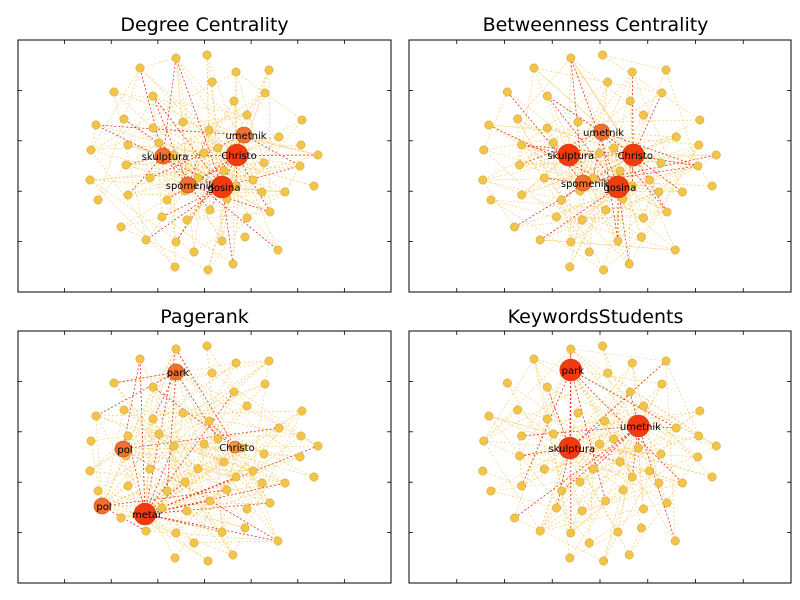  Describe the element at coordinates (573, 371) in the screenshot. I see `node-label: park` at that location.